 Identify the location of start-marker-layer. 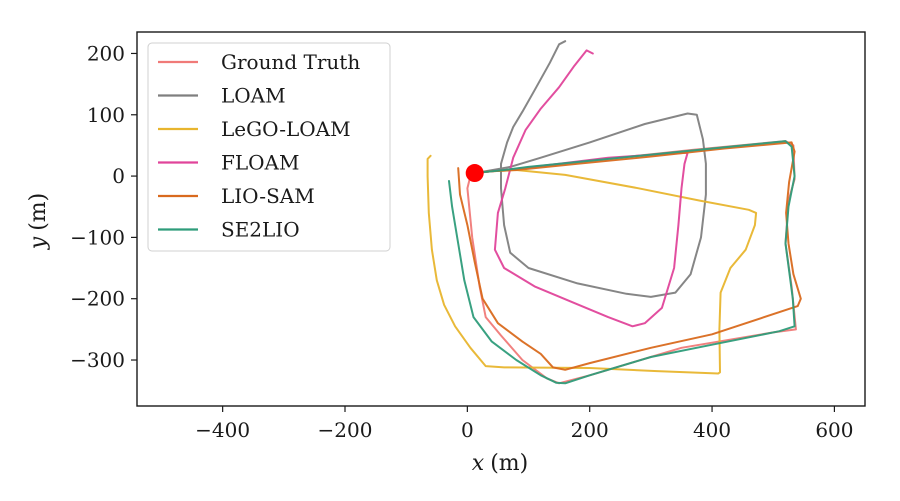
(474, 173).